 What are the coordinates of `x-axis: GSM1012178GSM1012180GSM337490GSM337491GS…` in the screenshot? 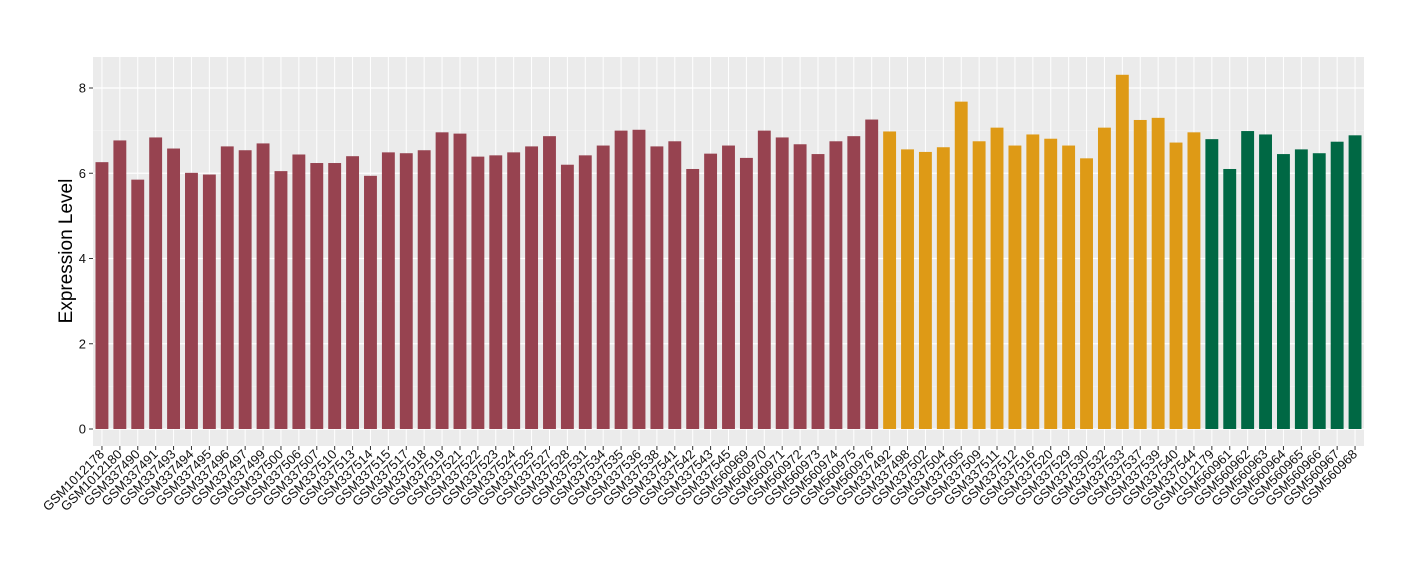 It's located at (700, 480).